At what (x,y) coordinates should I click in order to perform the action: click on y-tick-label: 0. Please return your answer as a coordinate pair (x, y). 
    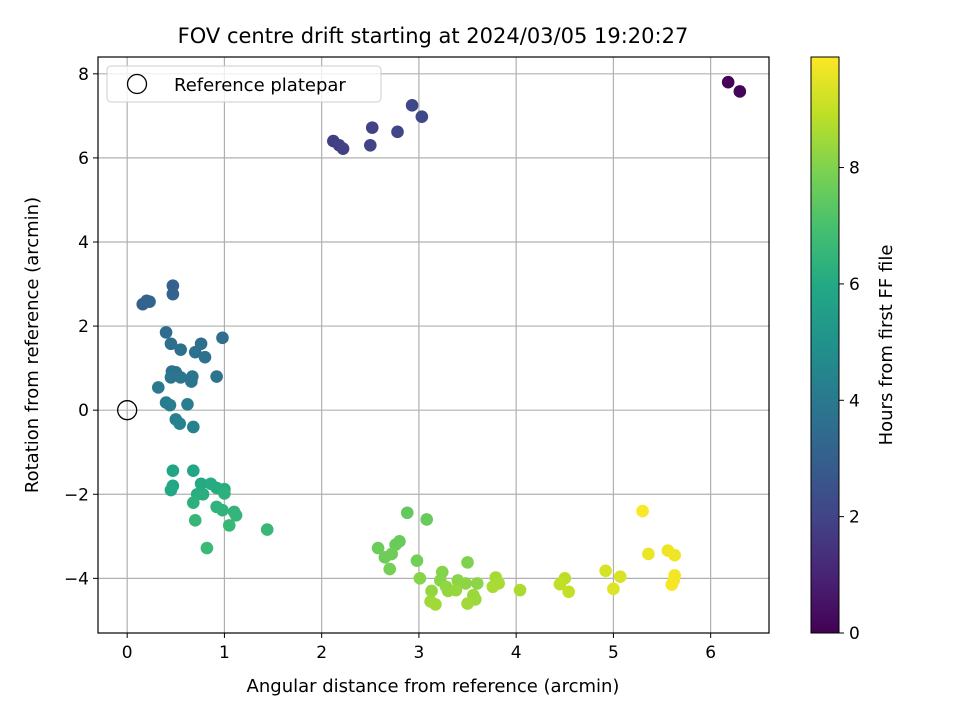
    Looking at the image, I should click on (83, 411).